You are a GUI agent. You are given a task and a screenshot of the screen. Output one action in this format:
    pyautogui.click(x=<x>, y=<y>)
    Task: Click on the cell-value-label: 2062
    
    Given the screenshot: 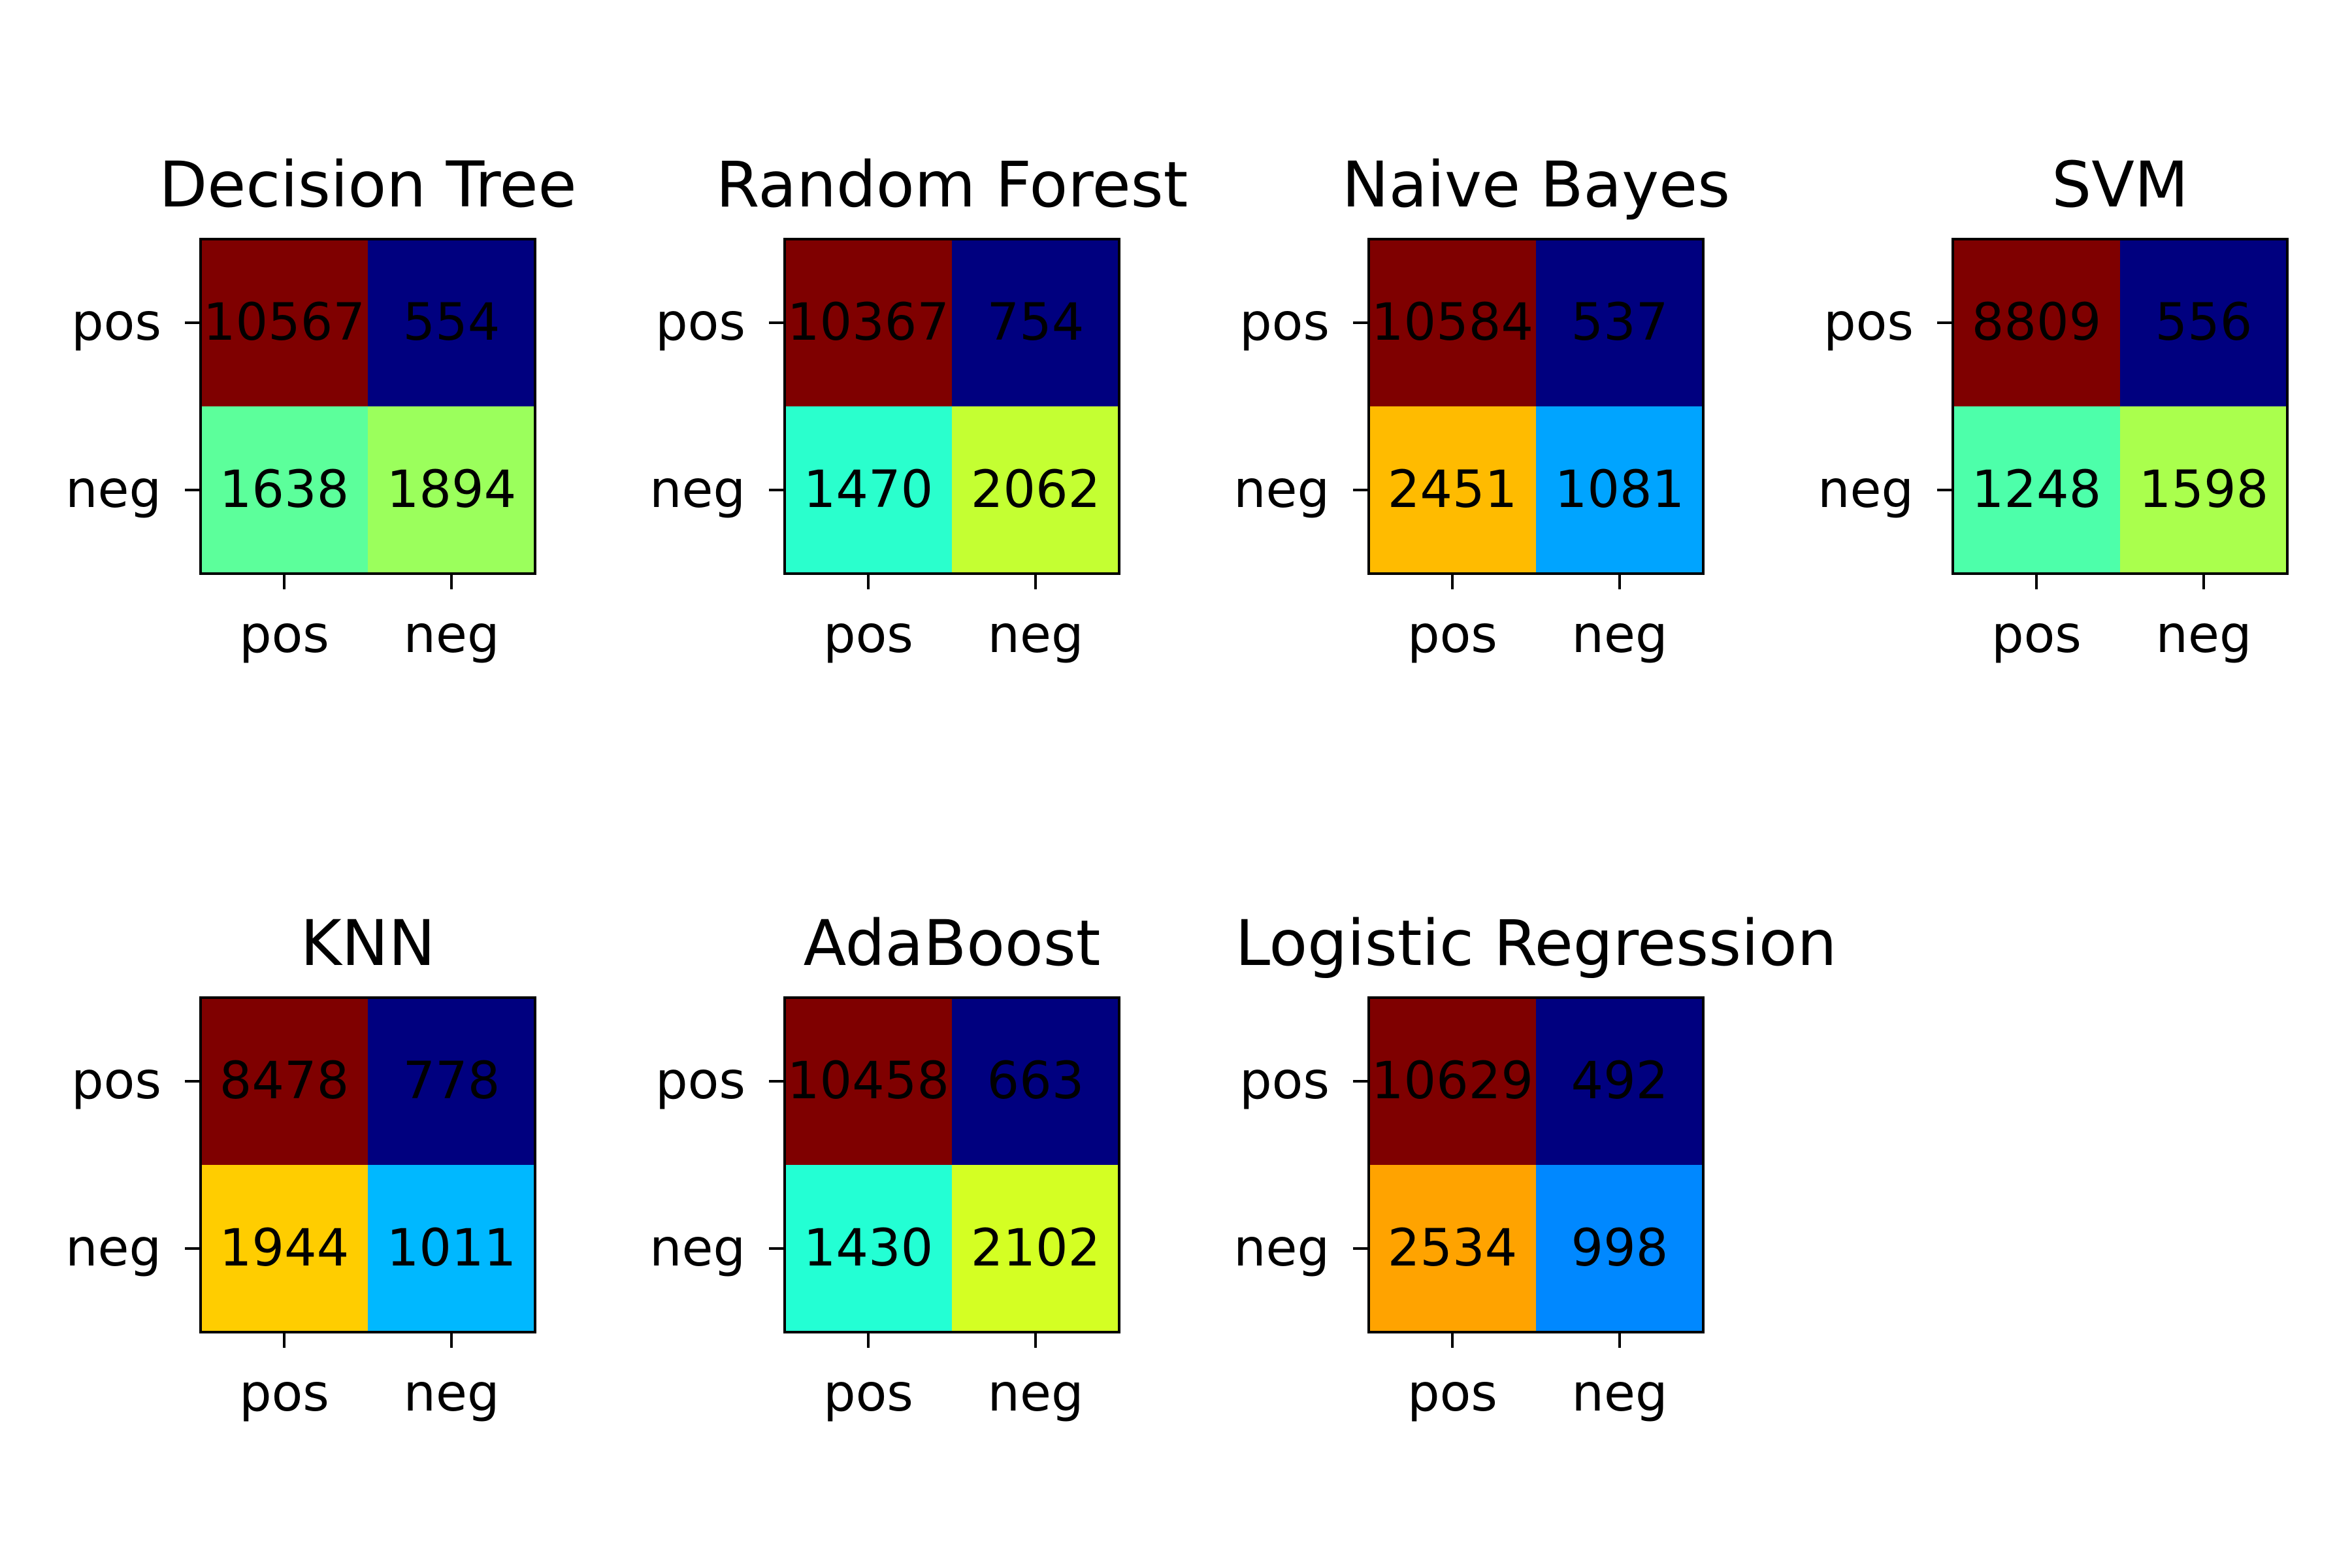 What is the action you would take?
    pyautogui.click(x=1036, y=490)
    